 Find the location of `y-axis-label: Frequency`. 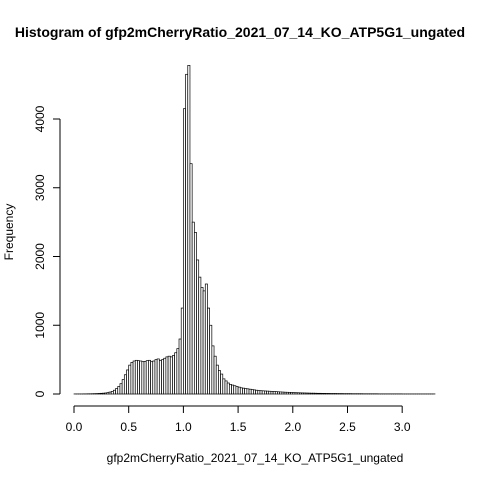

y-axis-label: Frequency is located at coordinates (9, 232).